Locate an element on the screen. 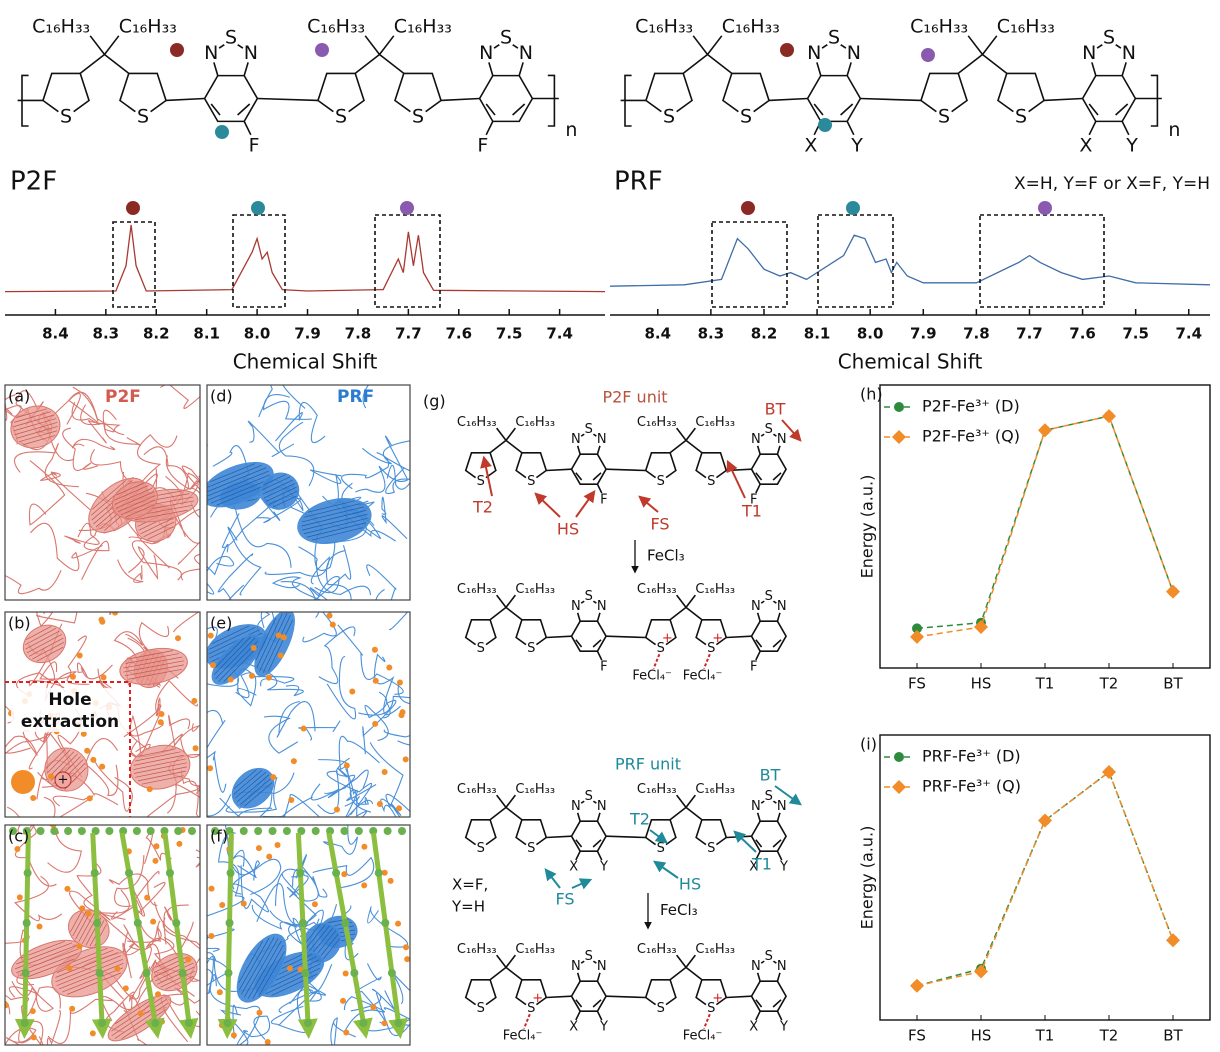 This screenshot has height=1052, width=1220. atom-label: N is located at coordinates (602, 806).